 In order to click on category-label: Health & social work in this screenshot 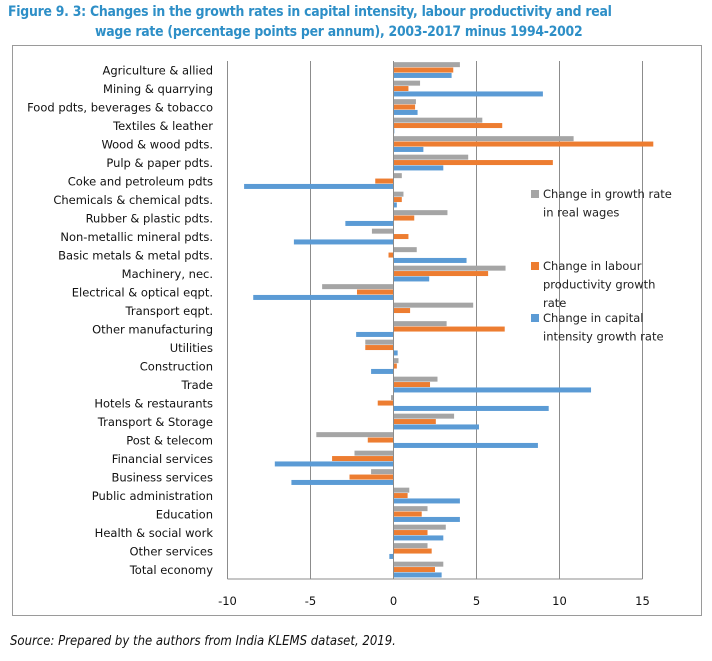, I will do `click(154, 533)`.